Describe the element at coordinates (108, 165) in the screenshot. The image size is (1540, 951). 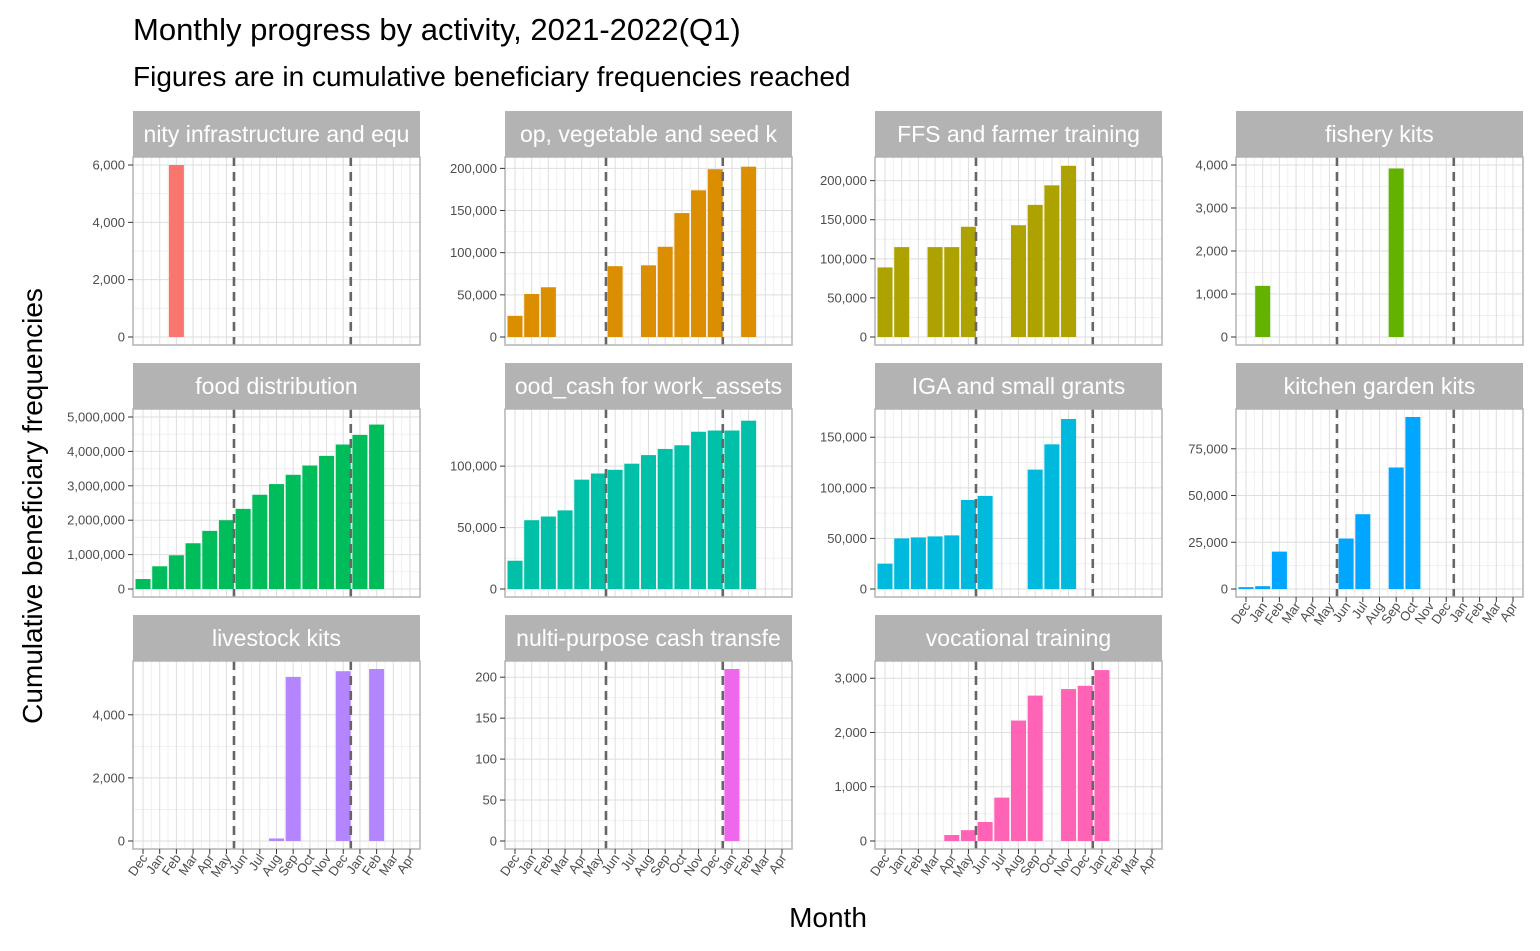
I see `y-tick-label: 6,000` at that location.